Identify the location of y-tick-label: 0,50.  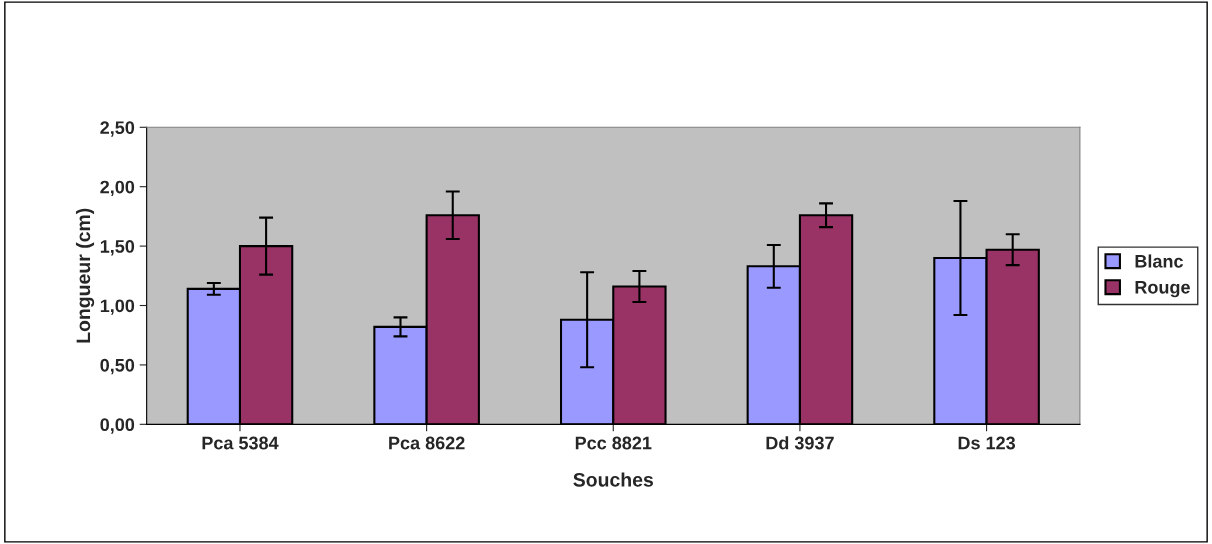
(117, 366).